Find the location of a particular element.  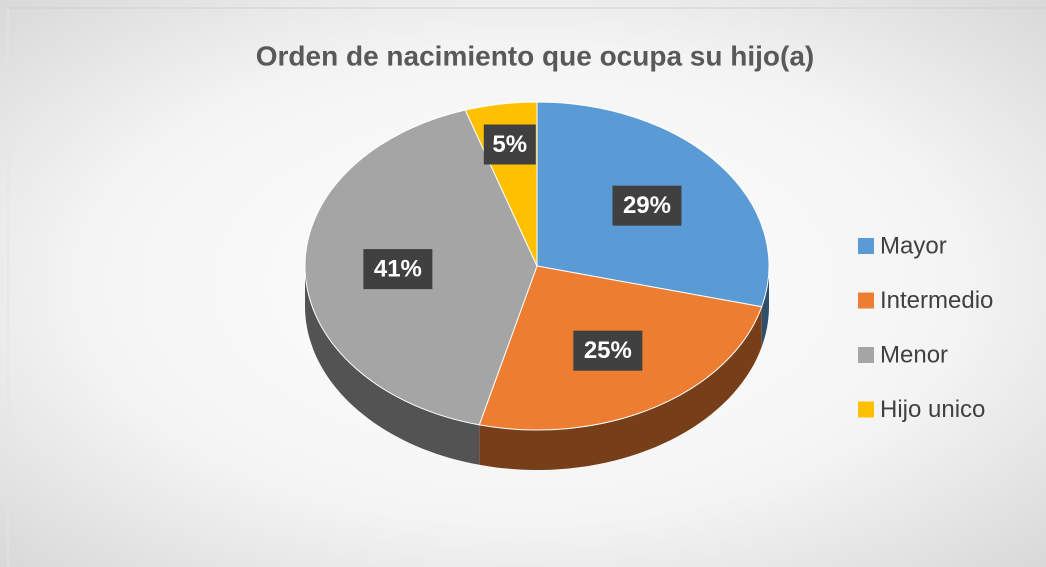

data-label: 41% is located at coordinates (398, 268).